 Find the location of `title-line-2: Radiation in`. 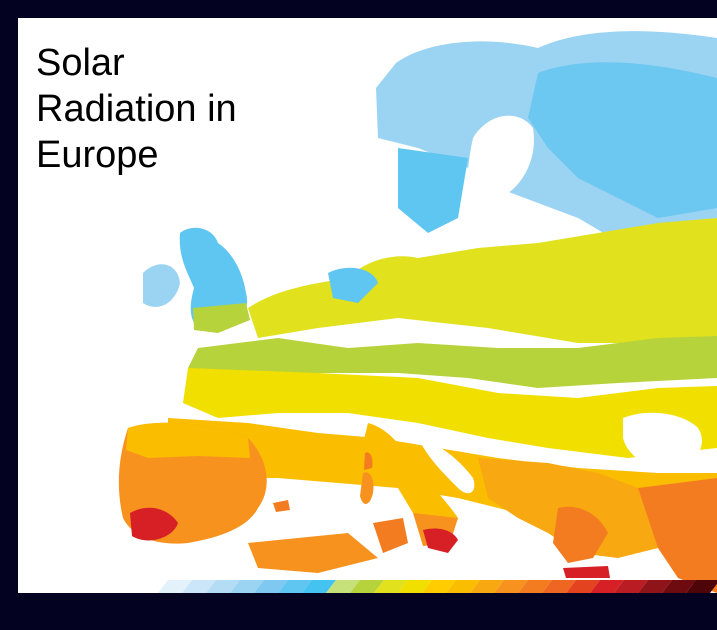

title-line-2: Radiation in is located at coordinates (136, 109).